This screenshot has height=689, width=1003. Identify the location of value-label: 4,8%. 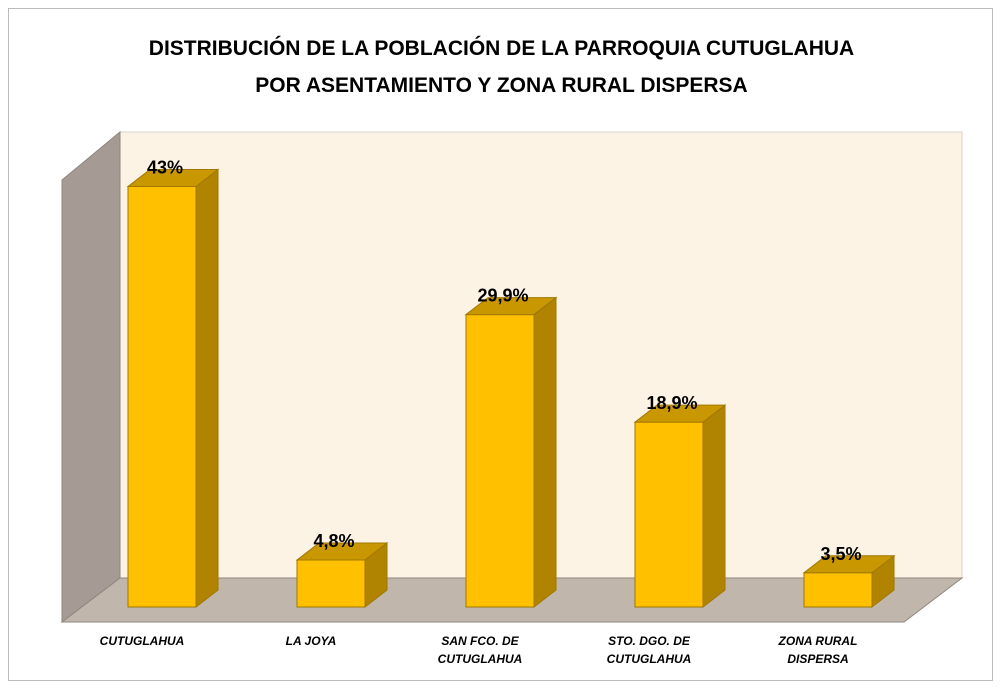
(333, 541).